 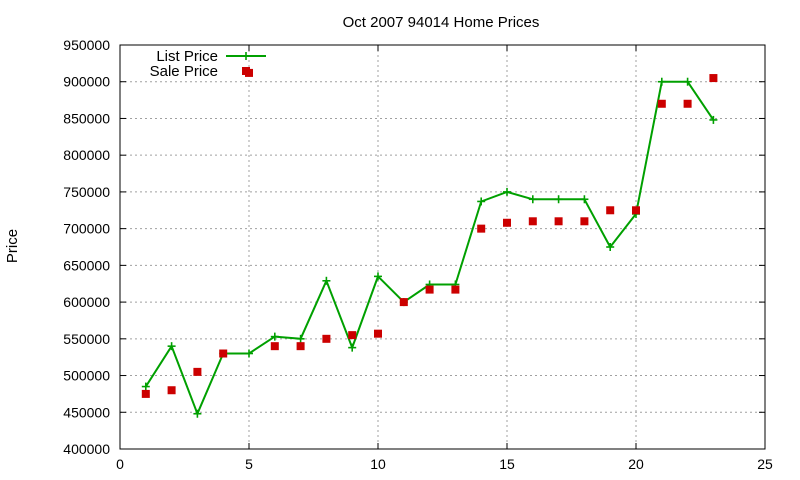 What do you see at coordinates (86, 265) in the screenshot?
I see `y-tick-label: 650000` at bounding box center [86, 265].